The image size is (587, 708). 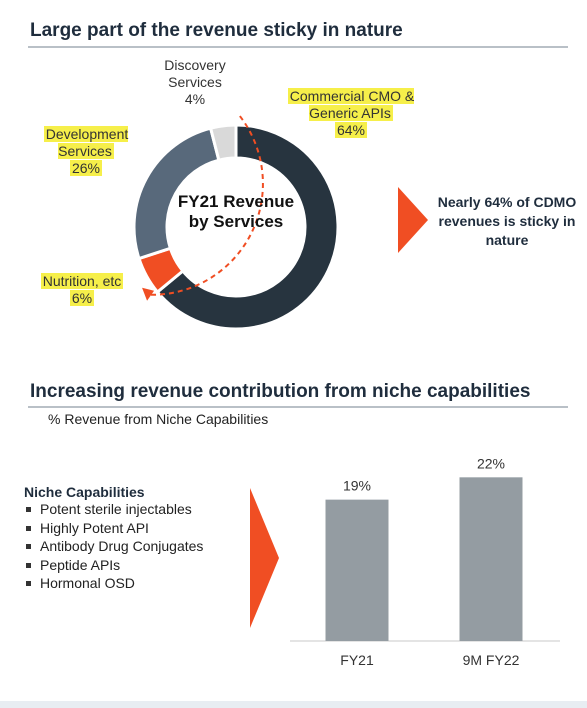 I want to click on label-nutrition-pct: 6%, so click(x=82, y=298).